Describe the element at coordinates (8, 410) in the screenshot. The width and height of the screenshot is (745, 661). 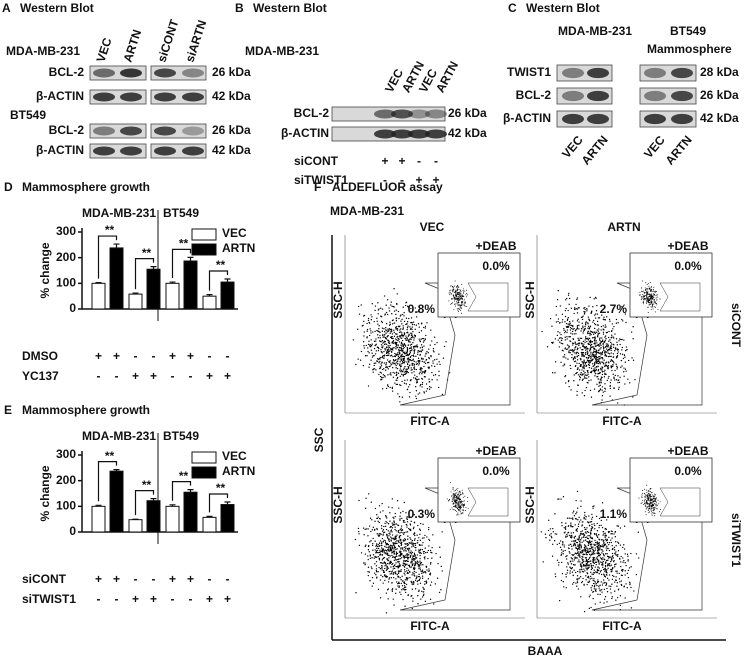
I see `panel-letter: E` at that location.